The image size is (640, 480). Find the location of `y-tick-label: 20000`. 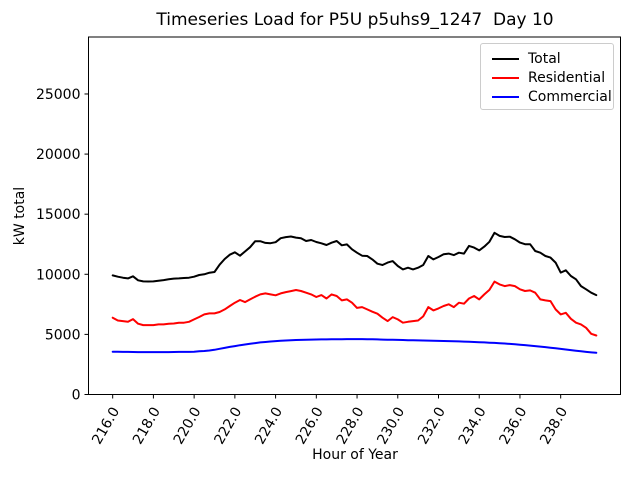

y-tick-label: 20000 is located at coordinates (58, 155).